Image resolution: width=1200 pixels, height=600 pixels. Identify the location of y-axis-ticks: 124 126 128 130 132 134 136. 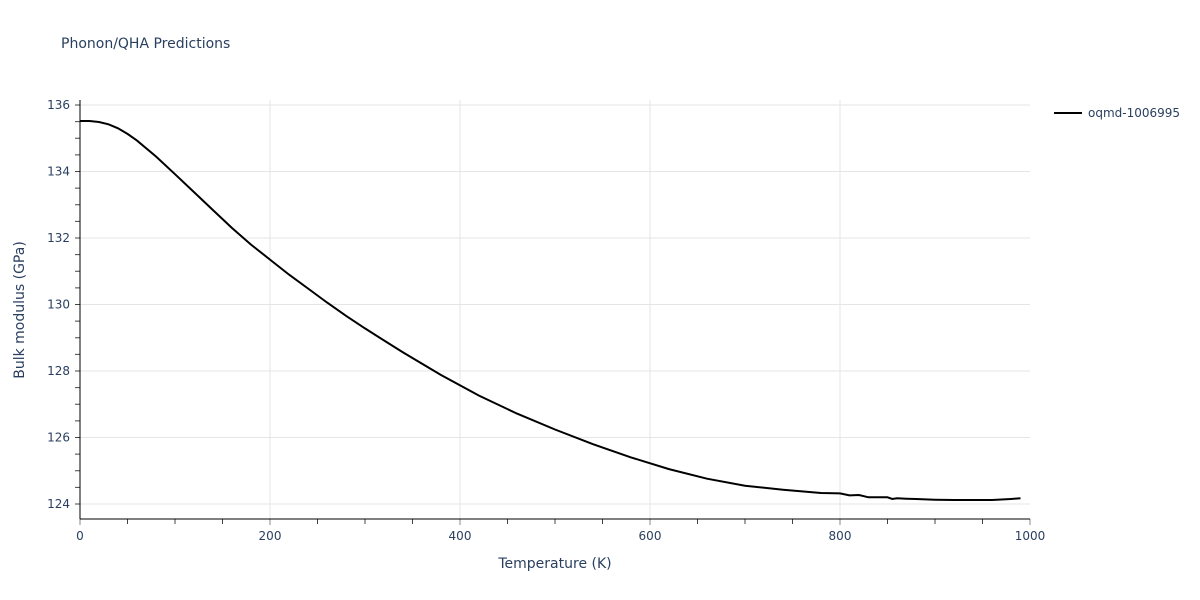
(58, 304).